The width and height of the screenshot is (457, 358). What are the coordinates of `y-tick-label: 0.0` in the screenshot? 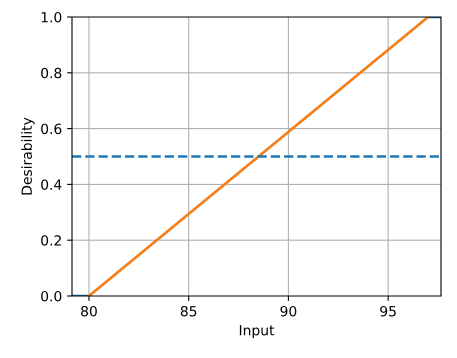 It's located at (51, 296).